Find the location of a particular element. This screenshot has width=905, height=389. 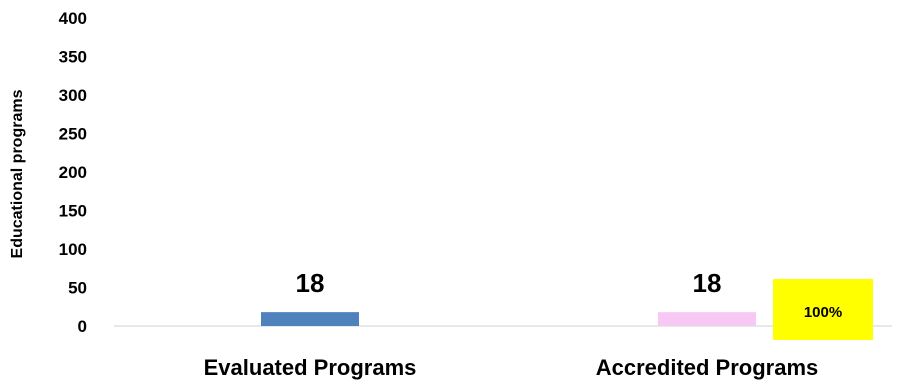

y-tick-label: 400 is located at coordinates (73, 18).